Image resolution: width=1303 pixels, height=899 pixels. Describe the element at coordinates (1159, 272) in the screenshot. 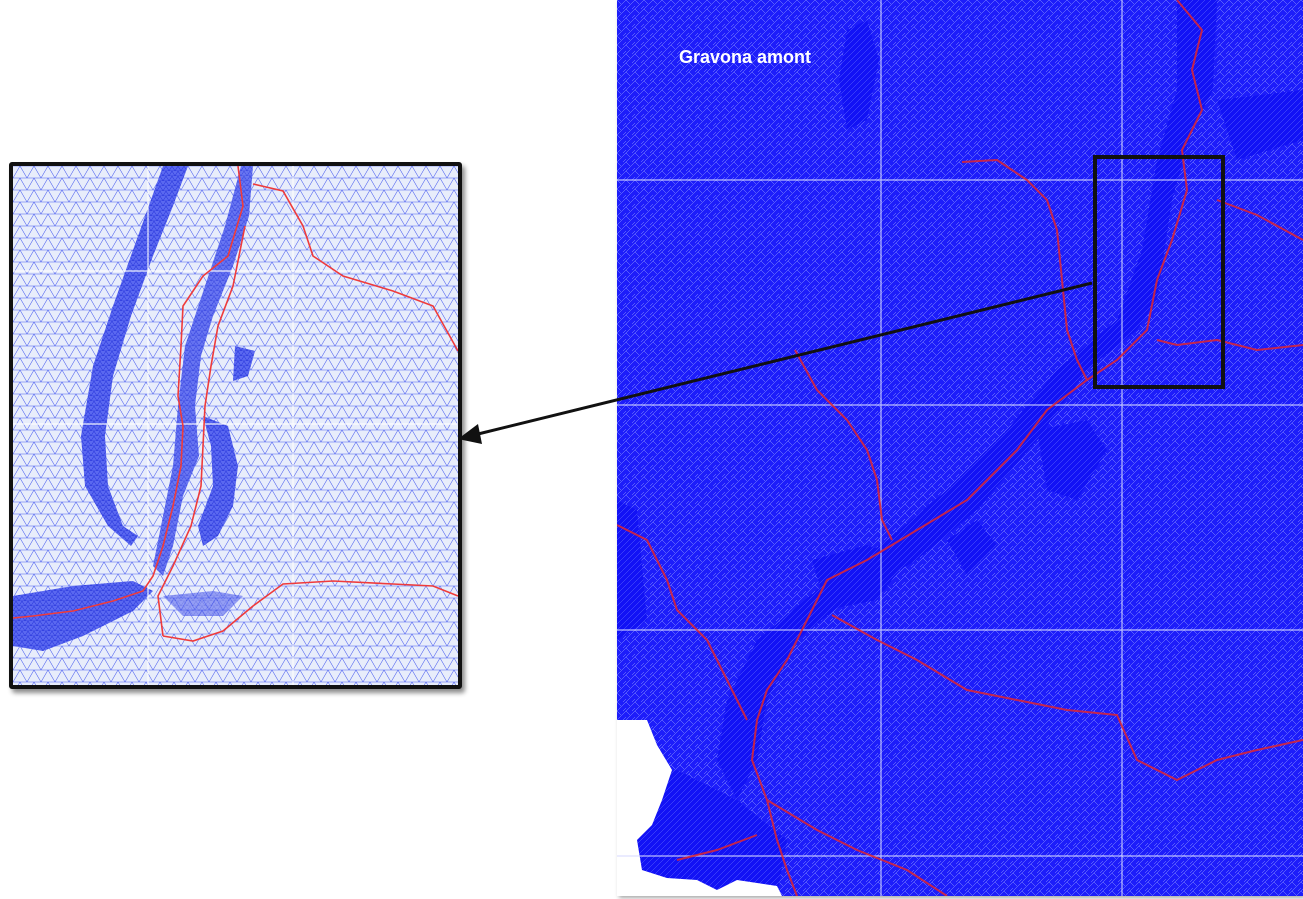

I see `zoom-extent-box` at that location.